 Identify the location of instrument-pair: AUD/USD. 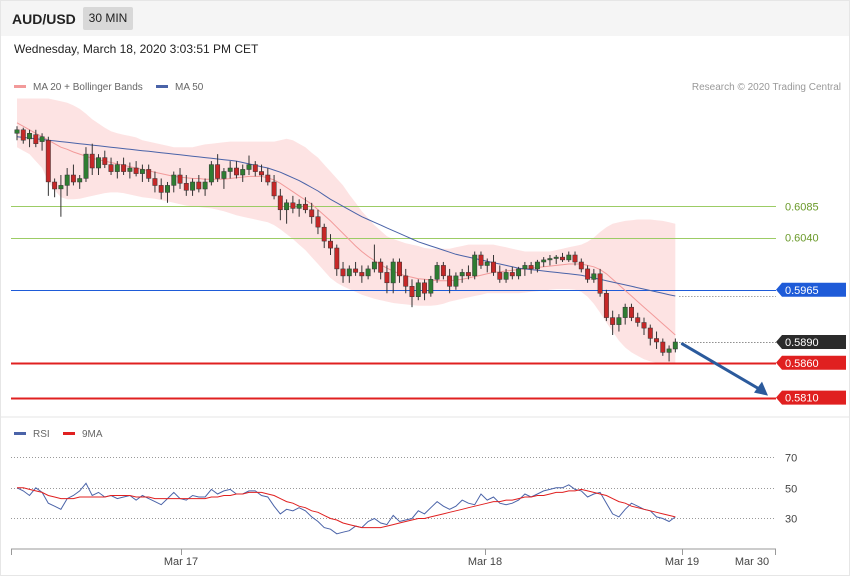
(44, 19).